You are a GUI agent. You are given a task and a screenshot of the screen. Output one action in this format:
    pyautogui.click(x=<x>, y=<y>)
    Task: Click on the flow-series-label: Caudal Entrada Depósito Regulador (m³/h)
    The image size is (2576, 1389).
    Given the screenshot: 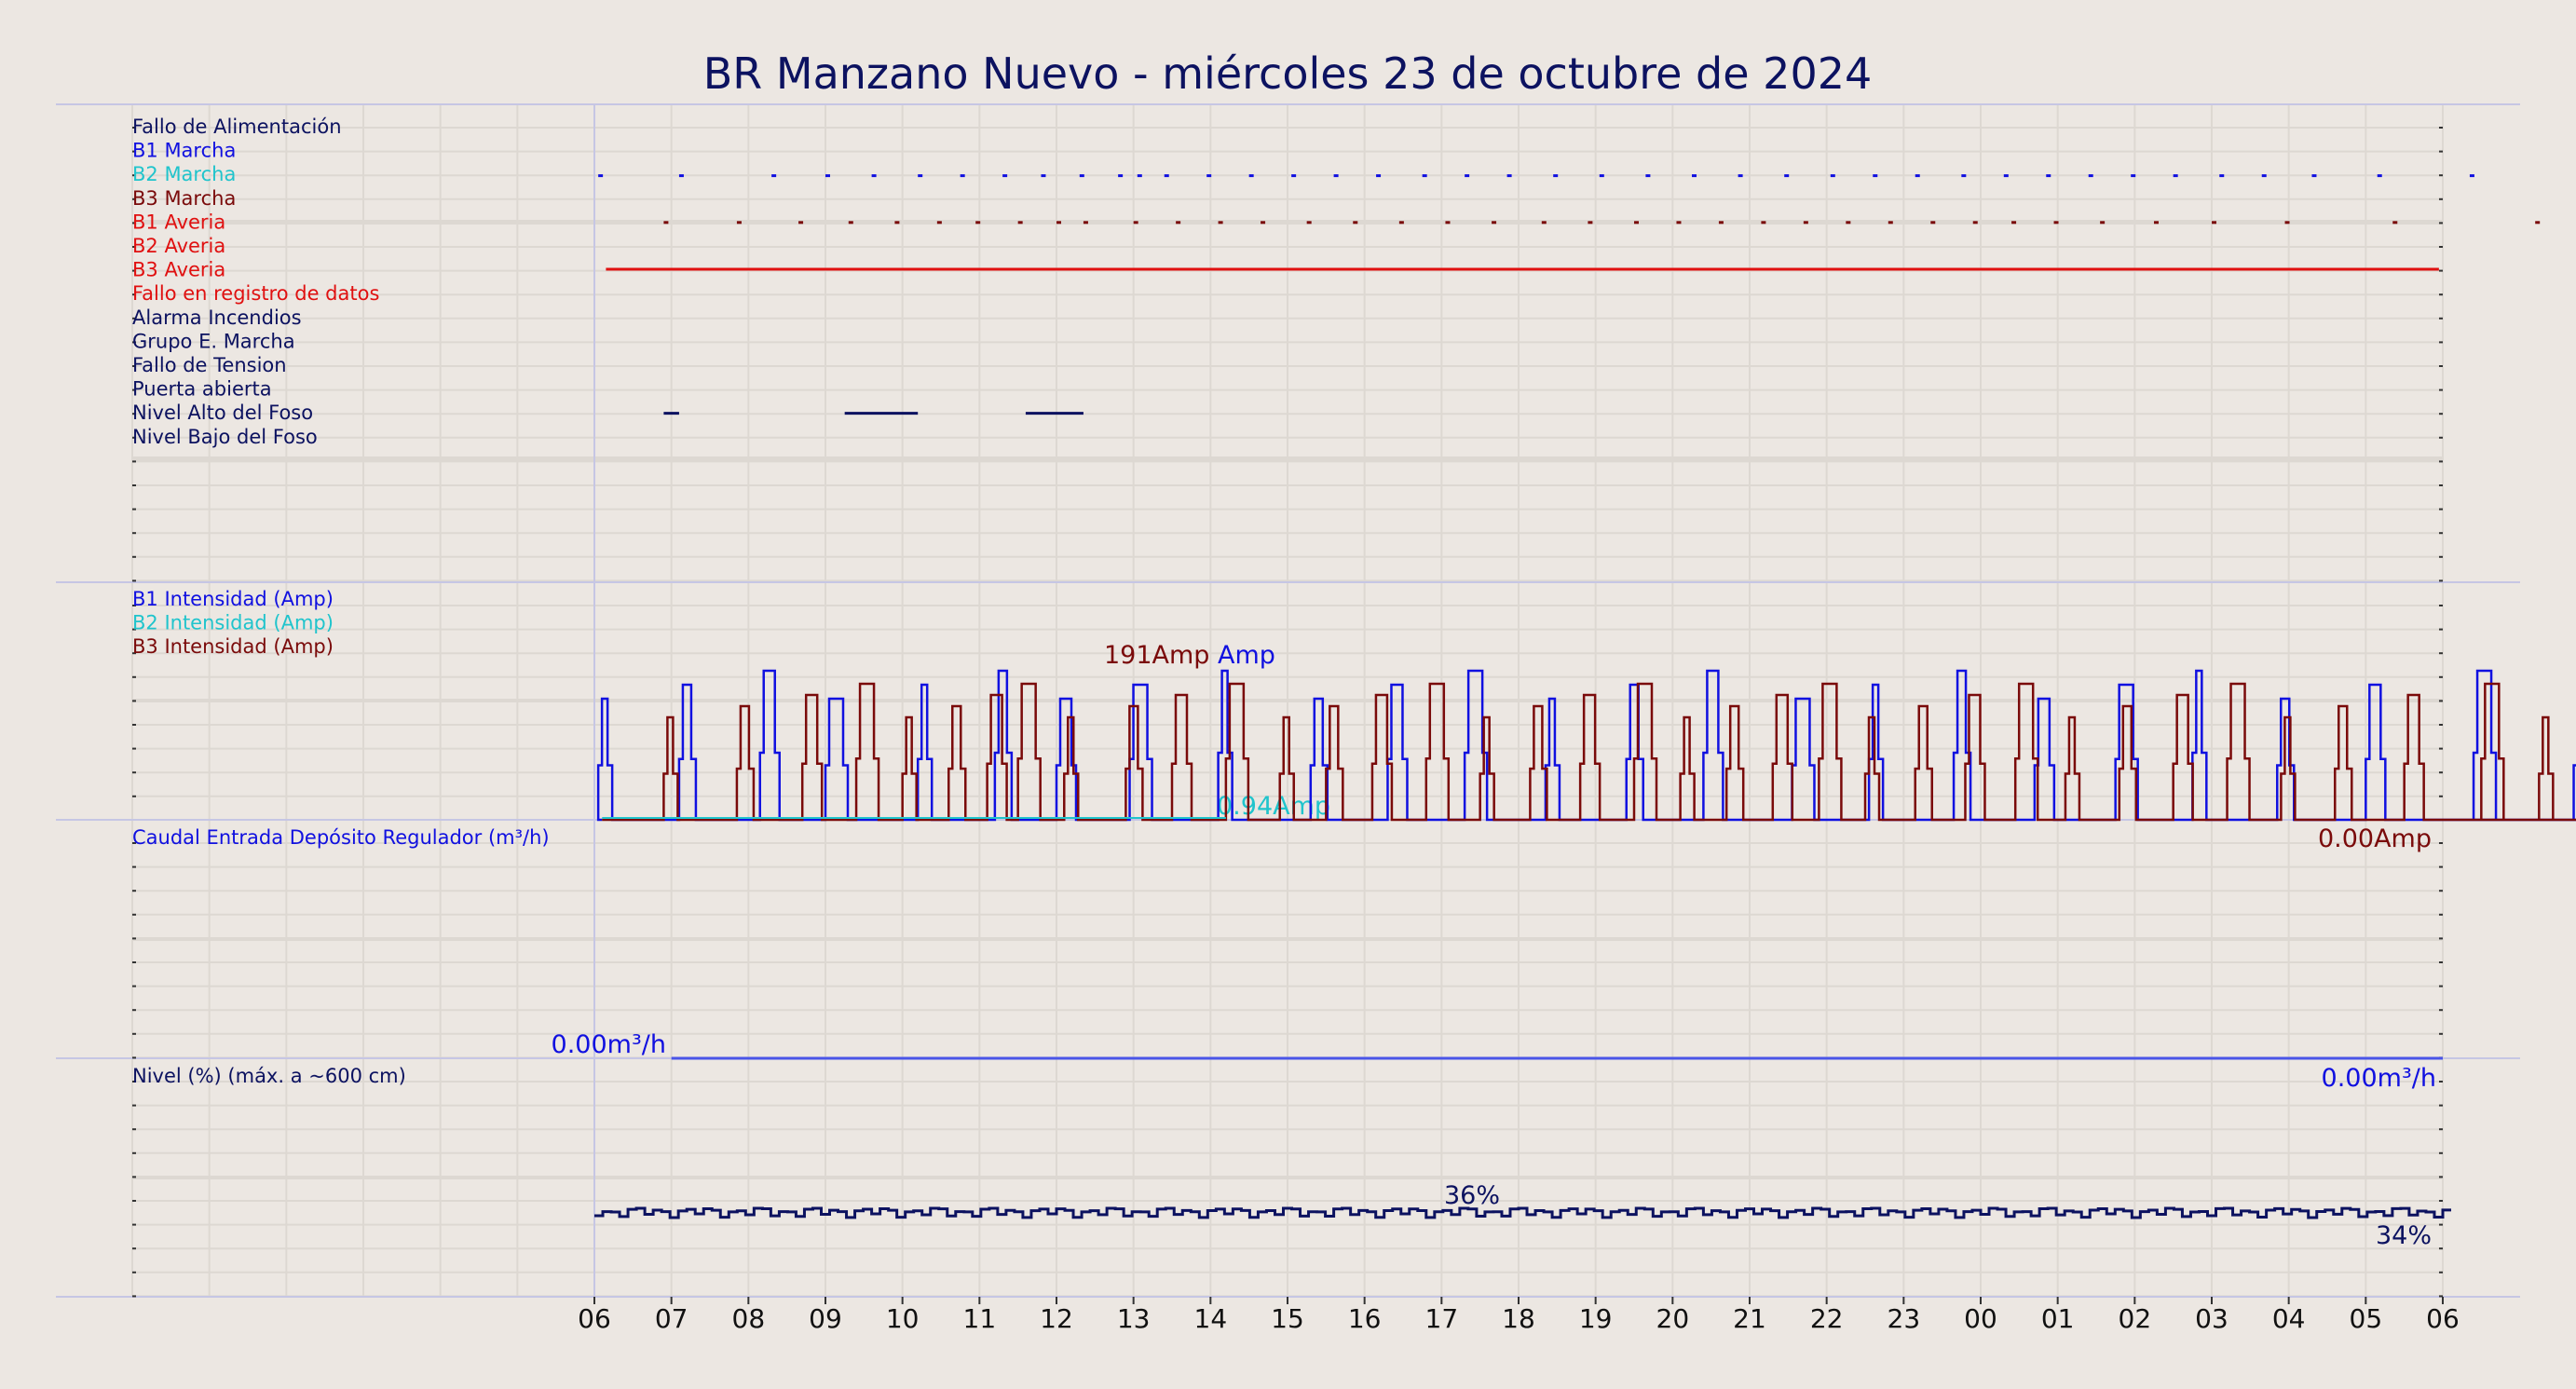 What is the action you would take?
    pyautogui.click(x=341, y=837)
    